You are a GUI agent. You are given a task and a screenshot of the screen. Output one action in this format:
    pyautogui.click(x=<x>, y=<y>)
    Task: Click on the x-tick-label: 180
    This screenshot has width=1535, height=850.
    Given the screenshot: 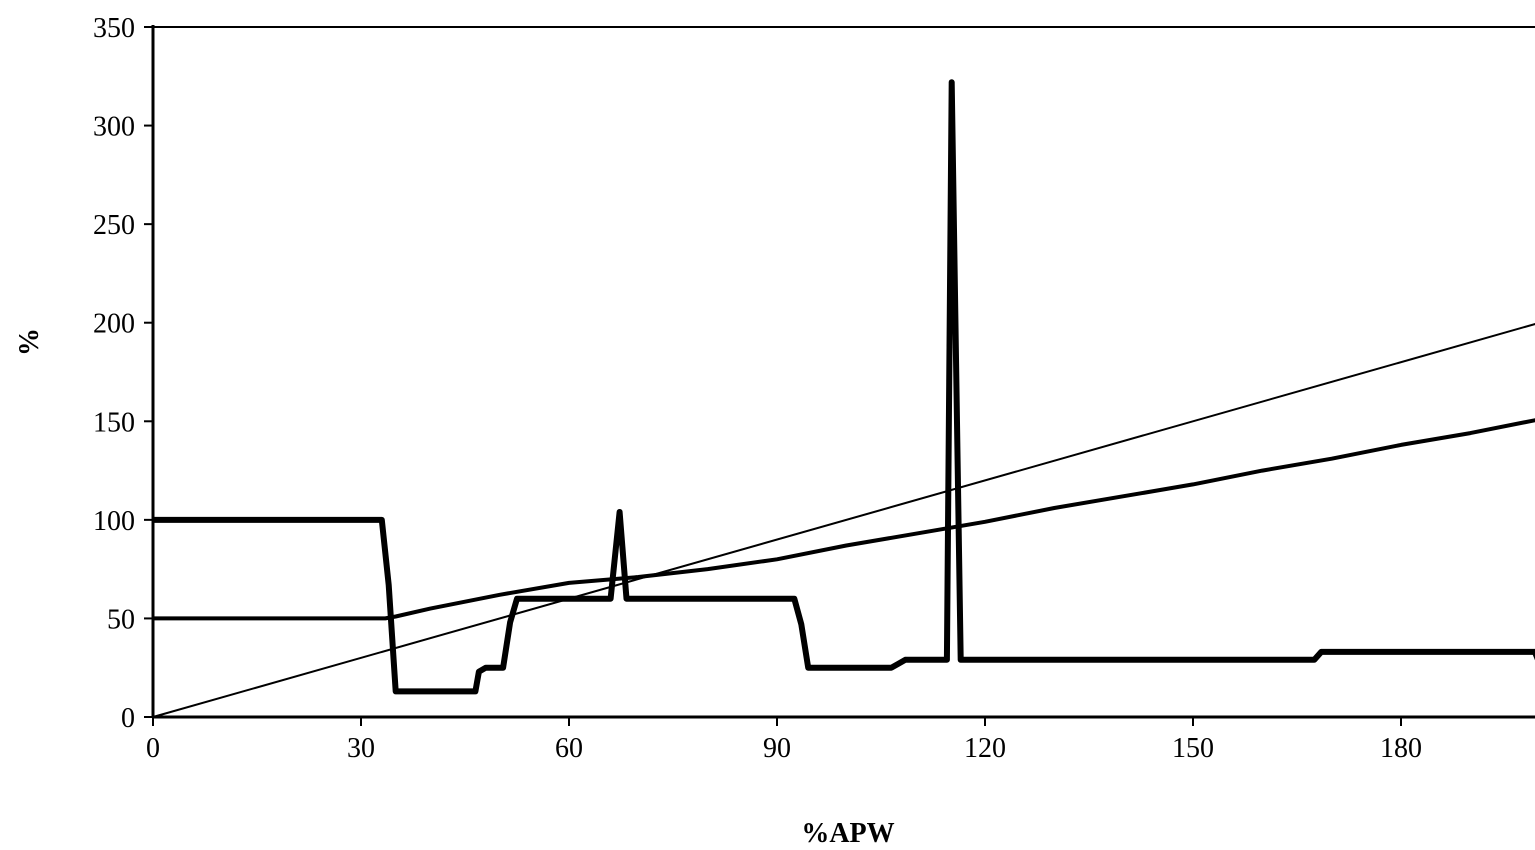 What is the action you would take?
    pyautogui.click(x=1401, y=748)
    